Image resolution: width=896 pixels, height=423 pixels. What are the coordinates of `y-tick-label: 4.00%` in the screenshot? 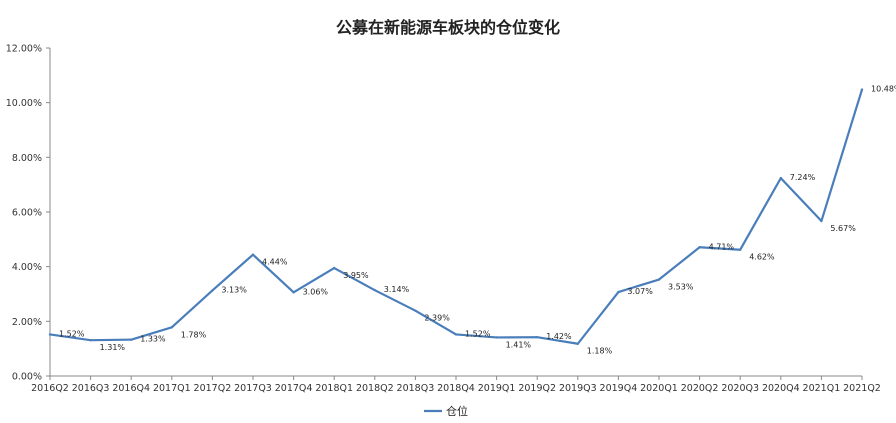 It's located at (27, 267).